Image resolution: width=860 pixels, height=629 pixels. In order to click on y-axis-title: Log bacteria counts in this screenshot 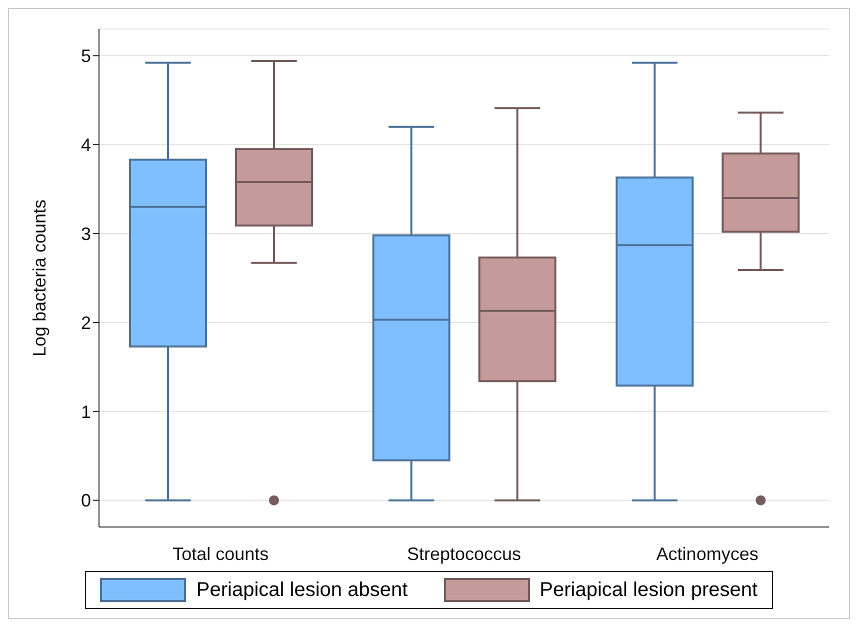, I will do `click(39, 278)`.